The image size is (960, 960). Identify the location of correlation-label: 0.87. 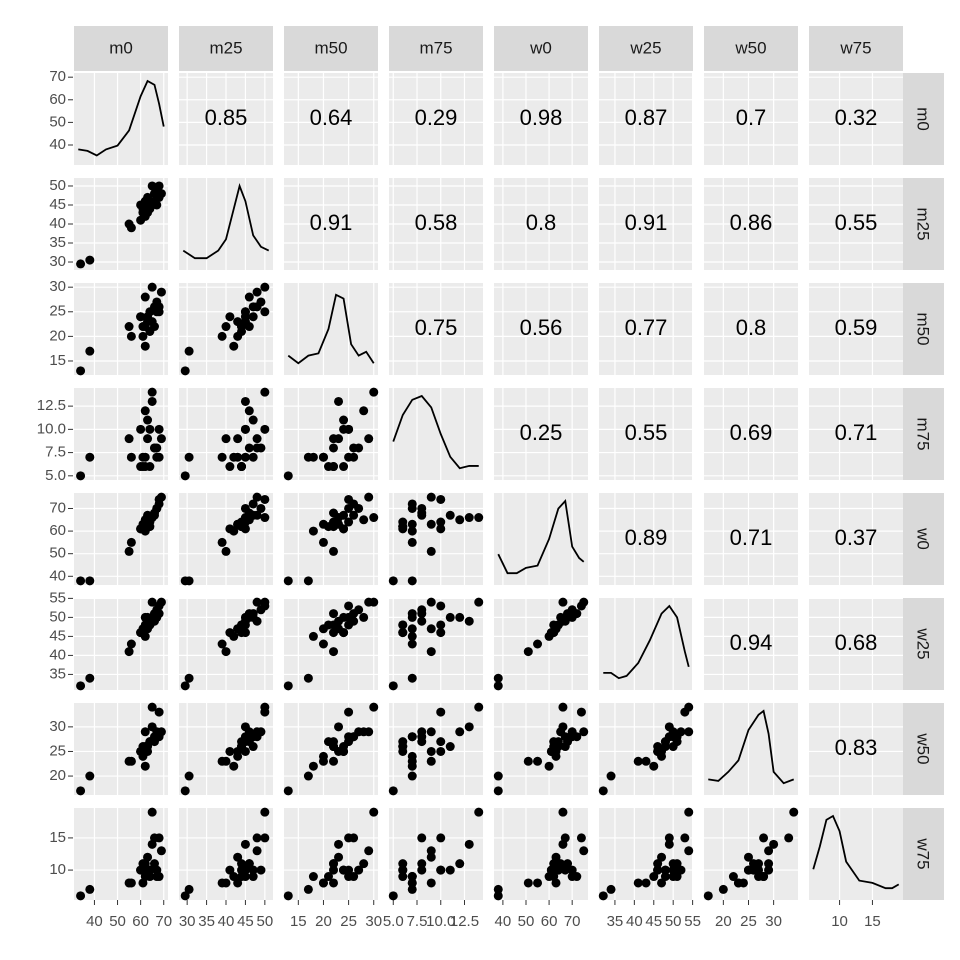
(646, 117).